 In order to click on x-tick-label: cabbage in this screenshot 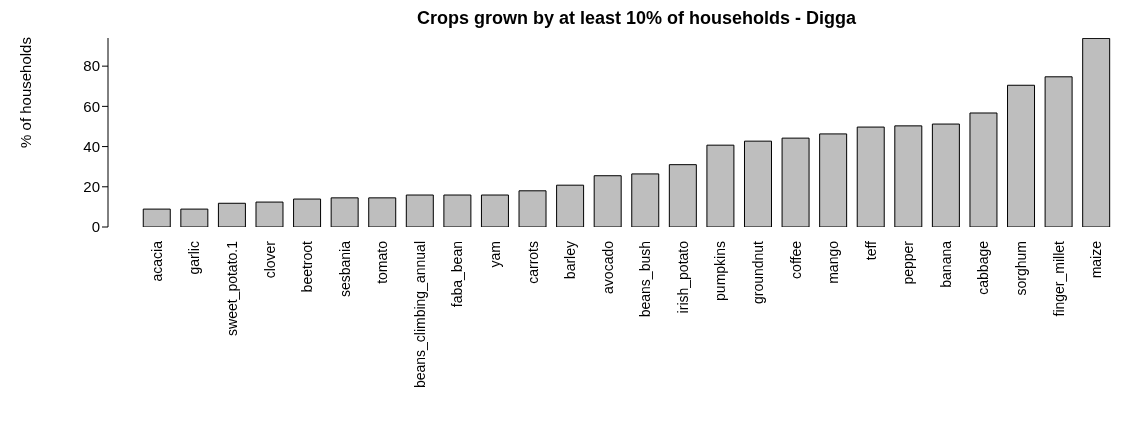, I will do `click(983, 267)`.